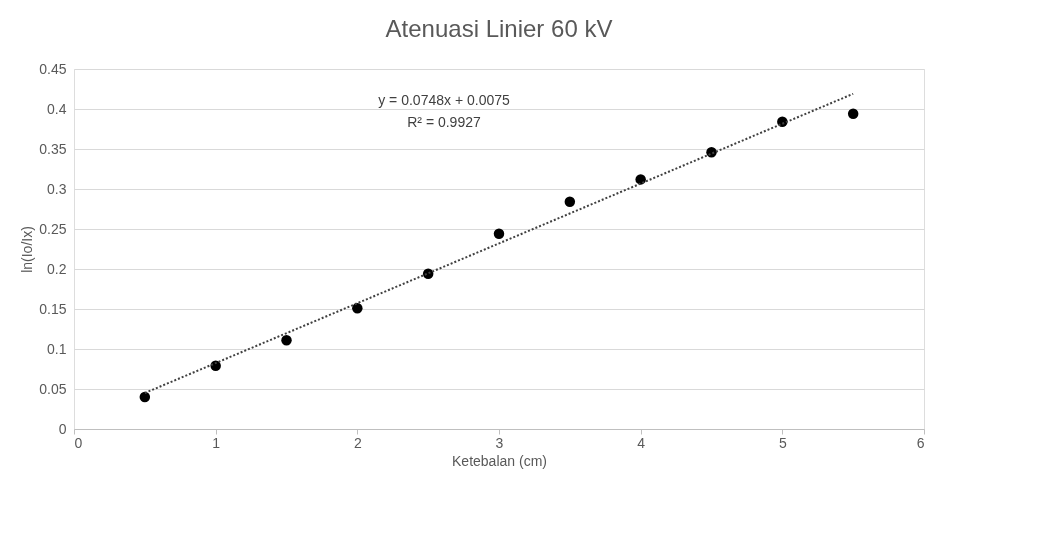 The height and width of the screenshot is (554, 1053). What do you see at coordinates (920, 442) in the screenshot?
I see `x-tick-label: 6` at bounding box center [920, 442].